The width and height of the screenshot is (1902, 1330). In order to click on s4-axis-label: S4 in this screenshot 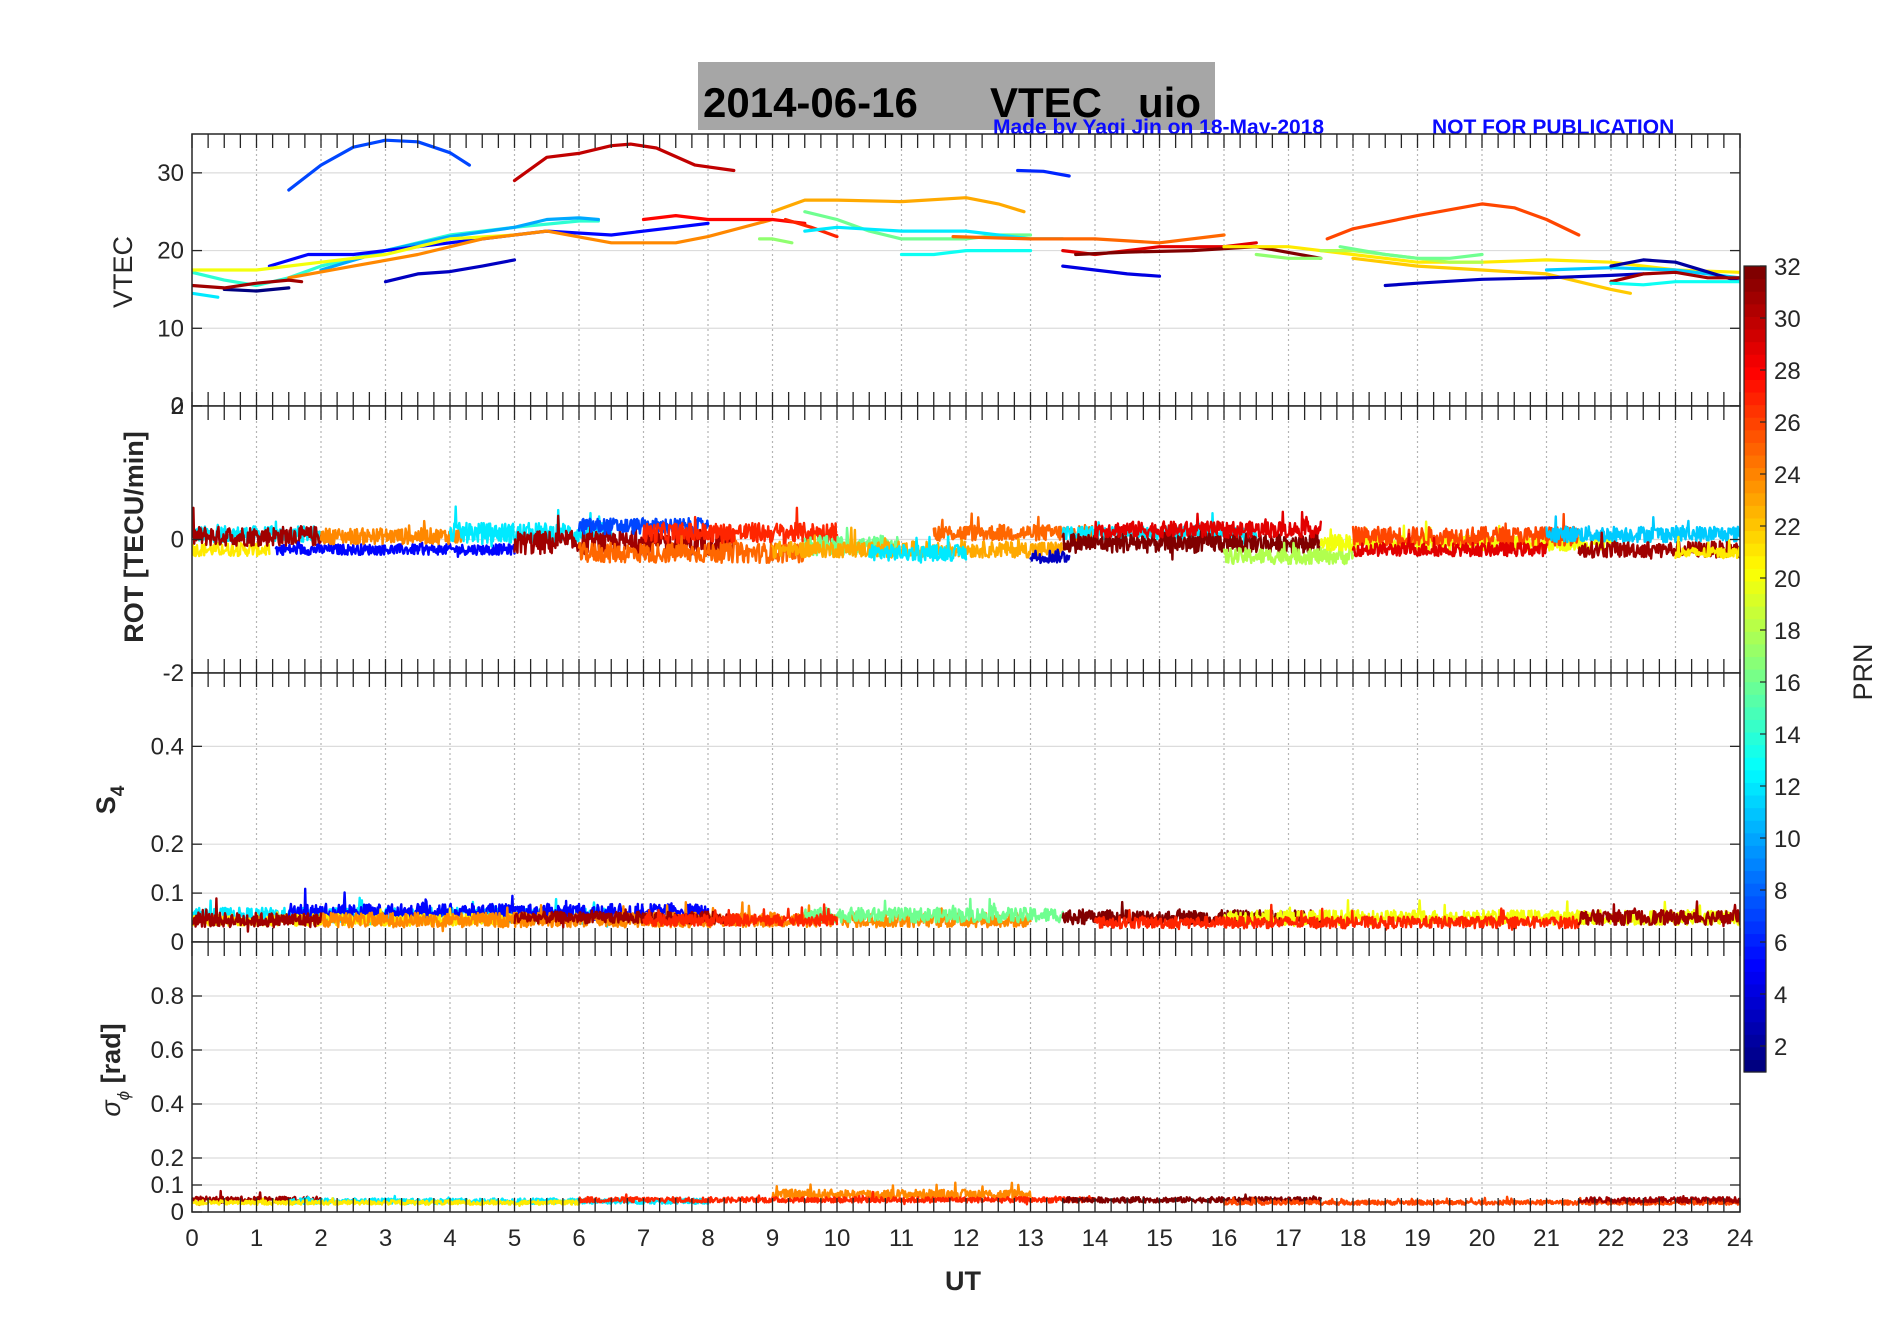, I will do `click(110, 799)`.